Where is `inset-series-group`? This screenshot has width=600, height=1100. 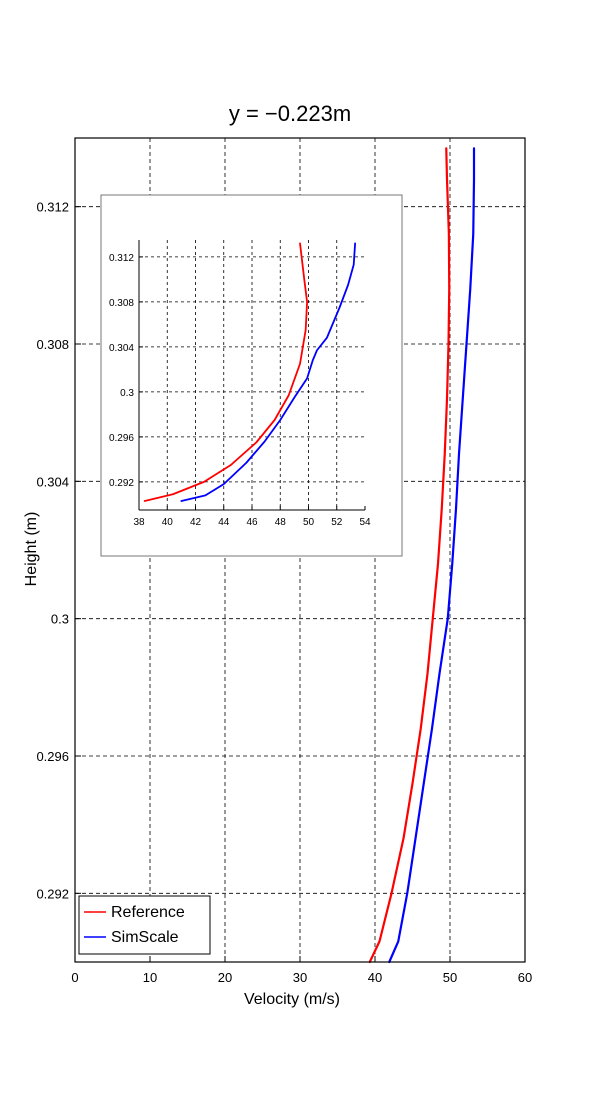
inset-series-group is located at coordinates (250, 372).